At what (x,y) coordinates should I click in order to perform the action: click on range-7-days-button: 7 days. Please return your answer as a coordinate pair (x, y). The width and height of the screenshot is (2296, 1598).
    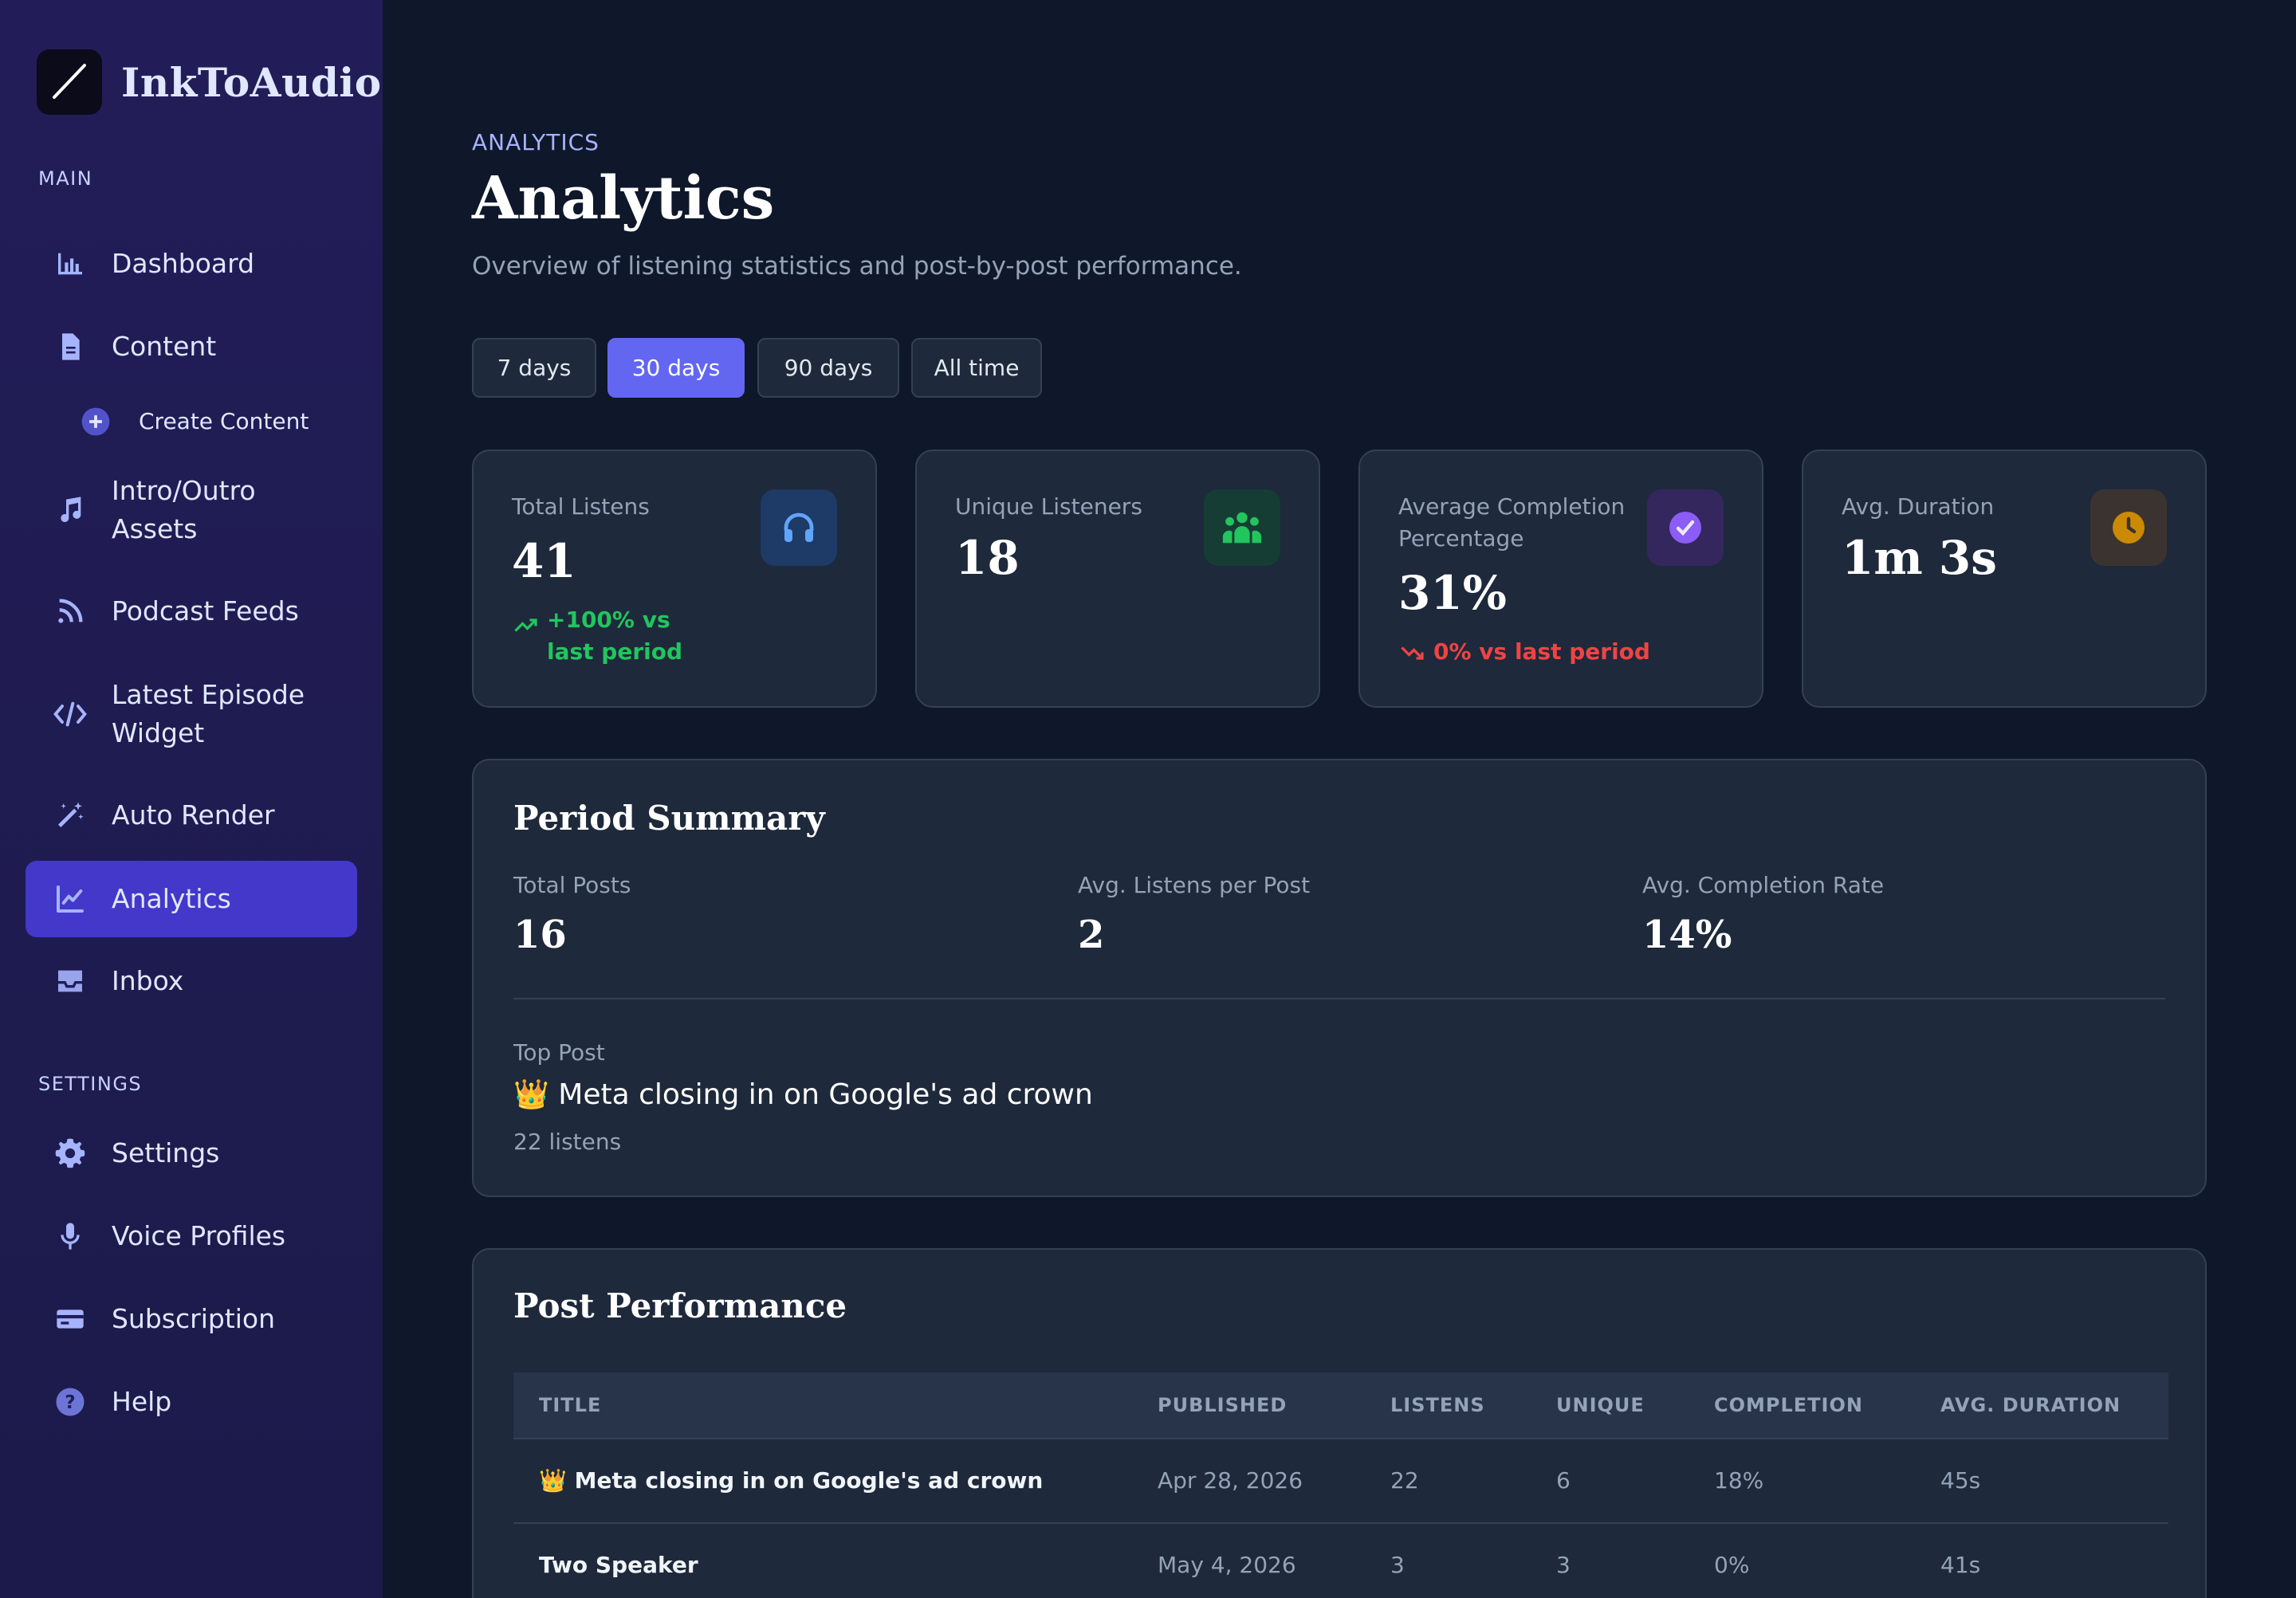
    Looking at the image, I should click on (534, 368).